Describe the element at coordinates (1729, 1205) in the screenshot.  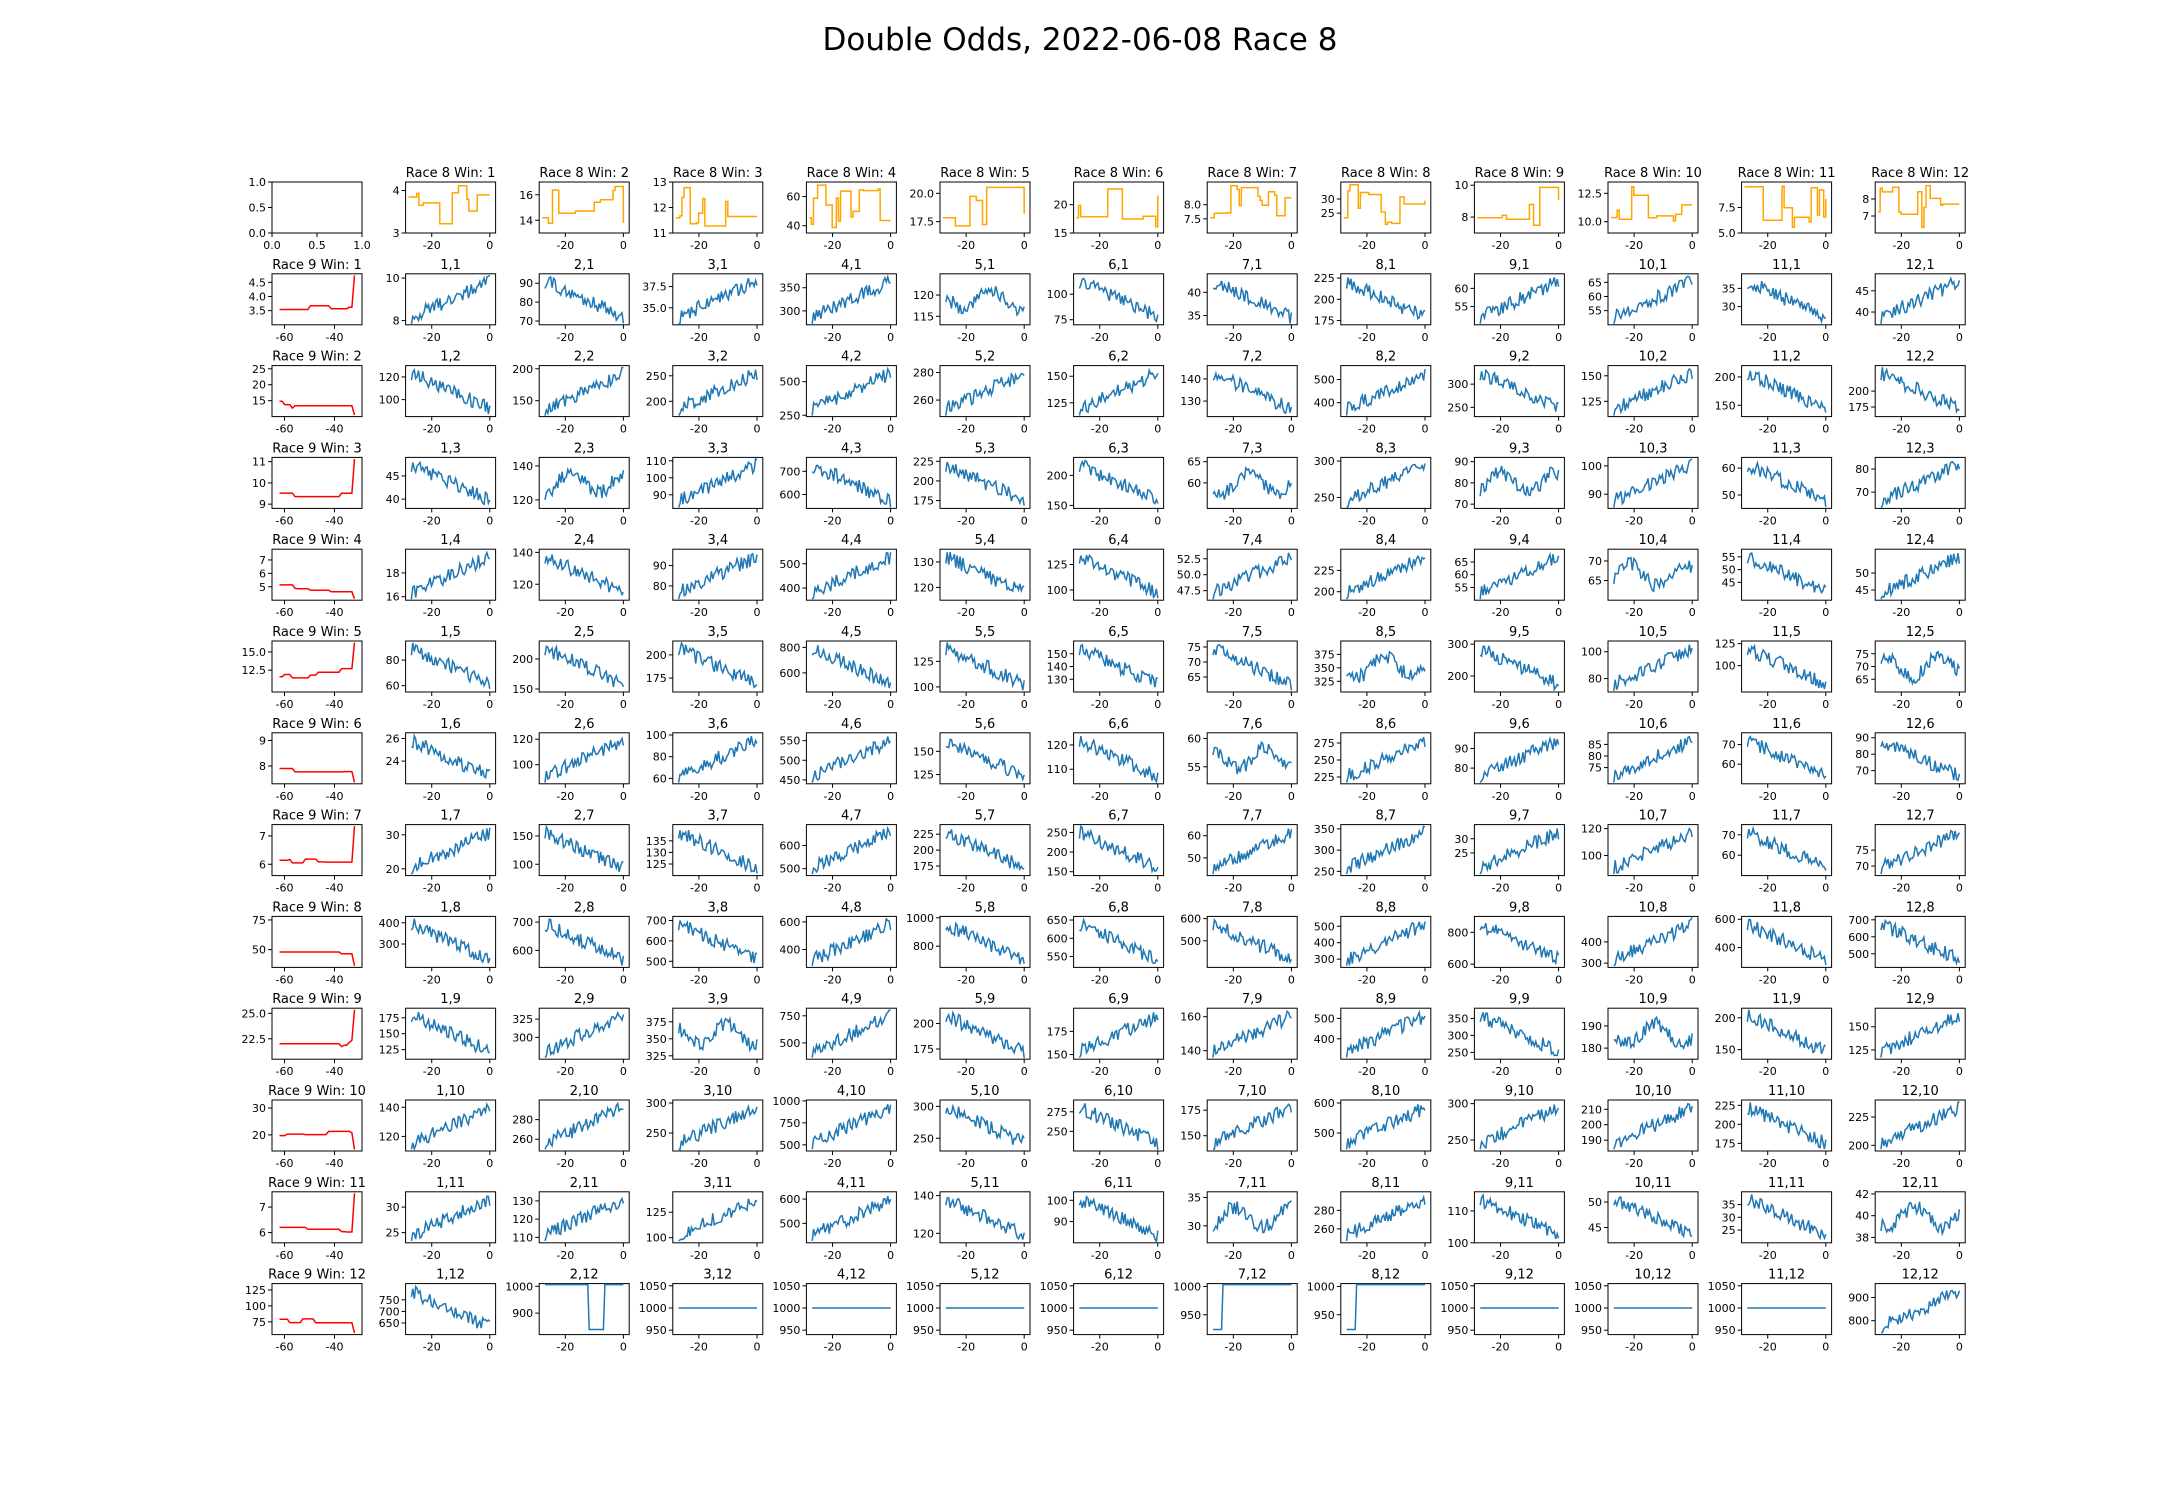
I see `y-tick-label: 35` at that location.